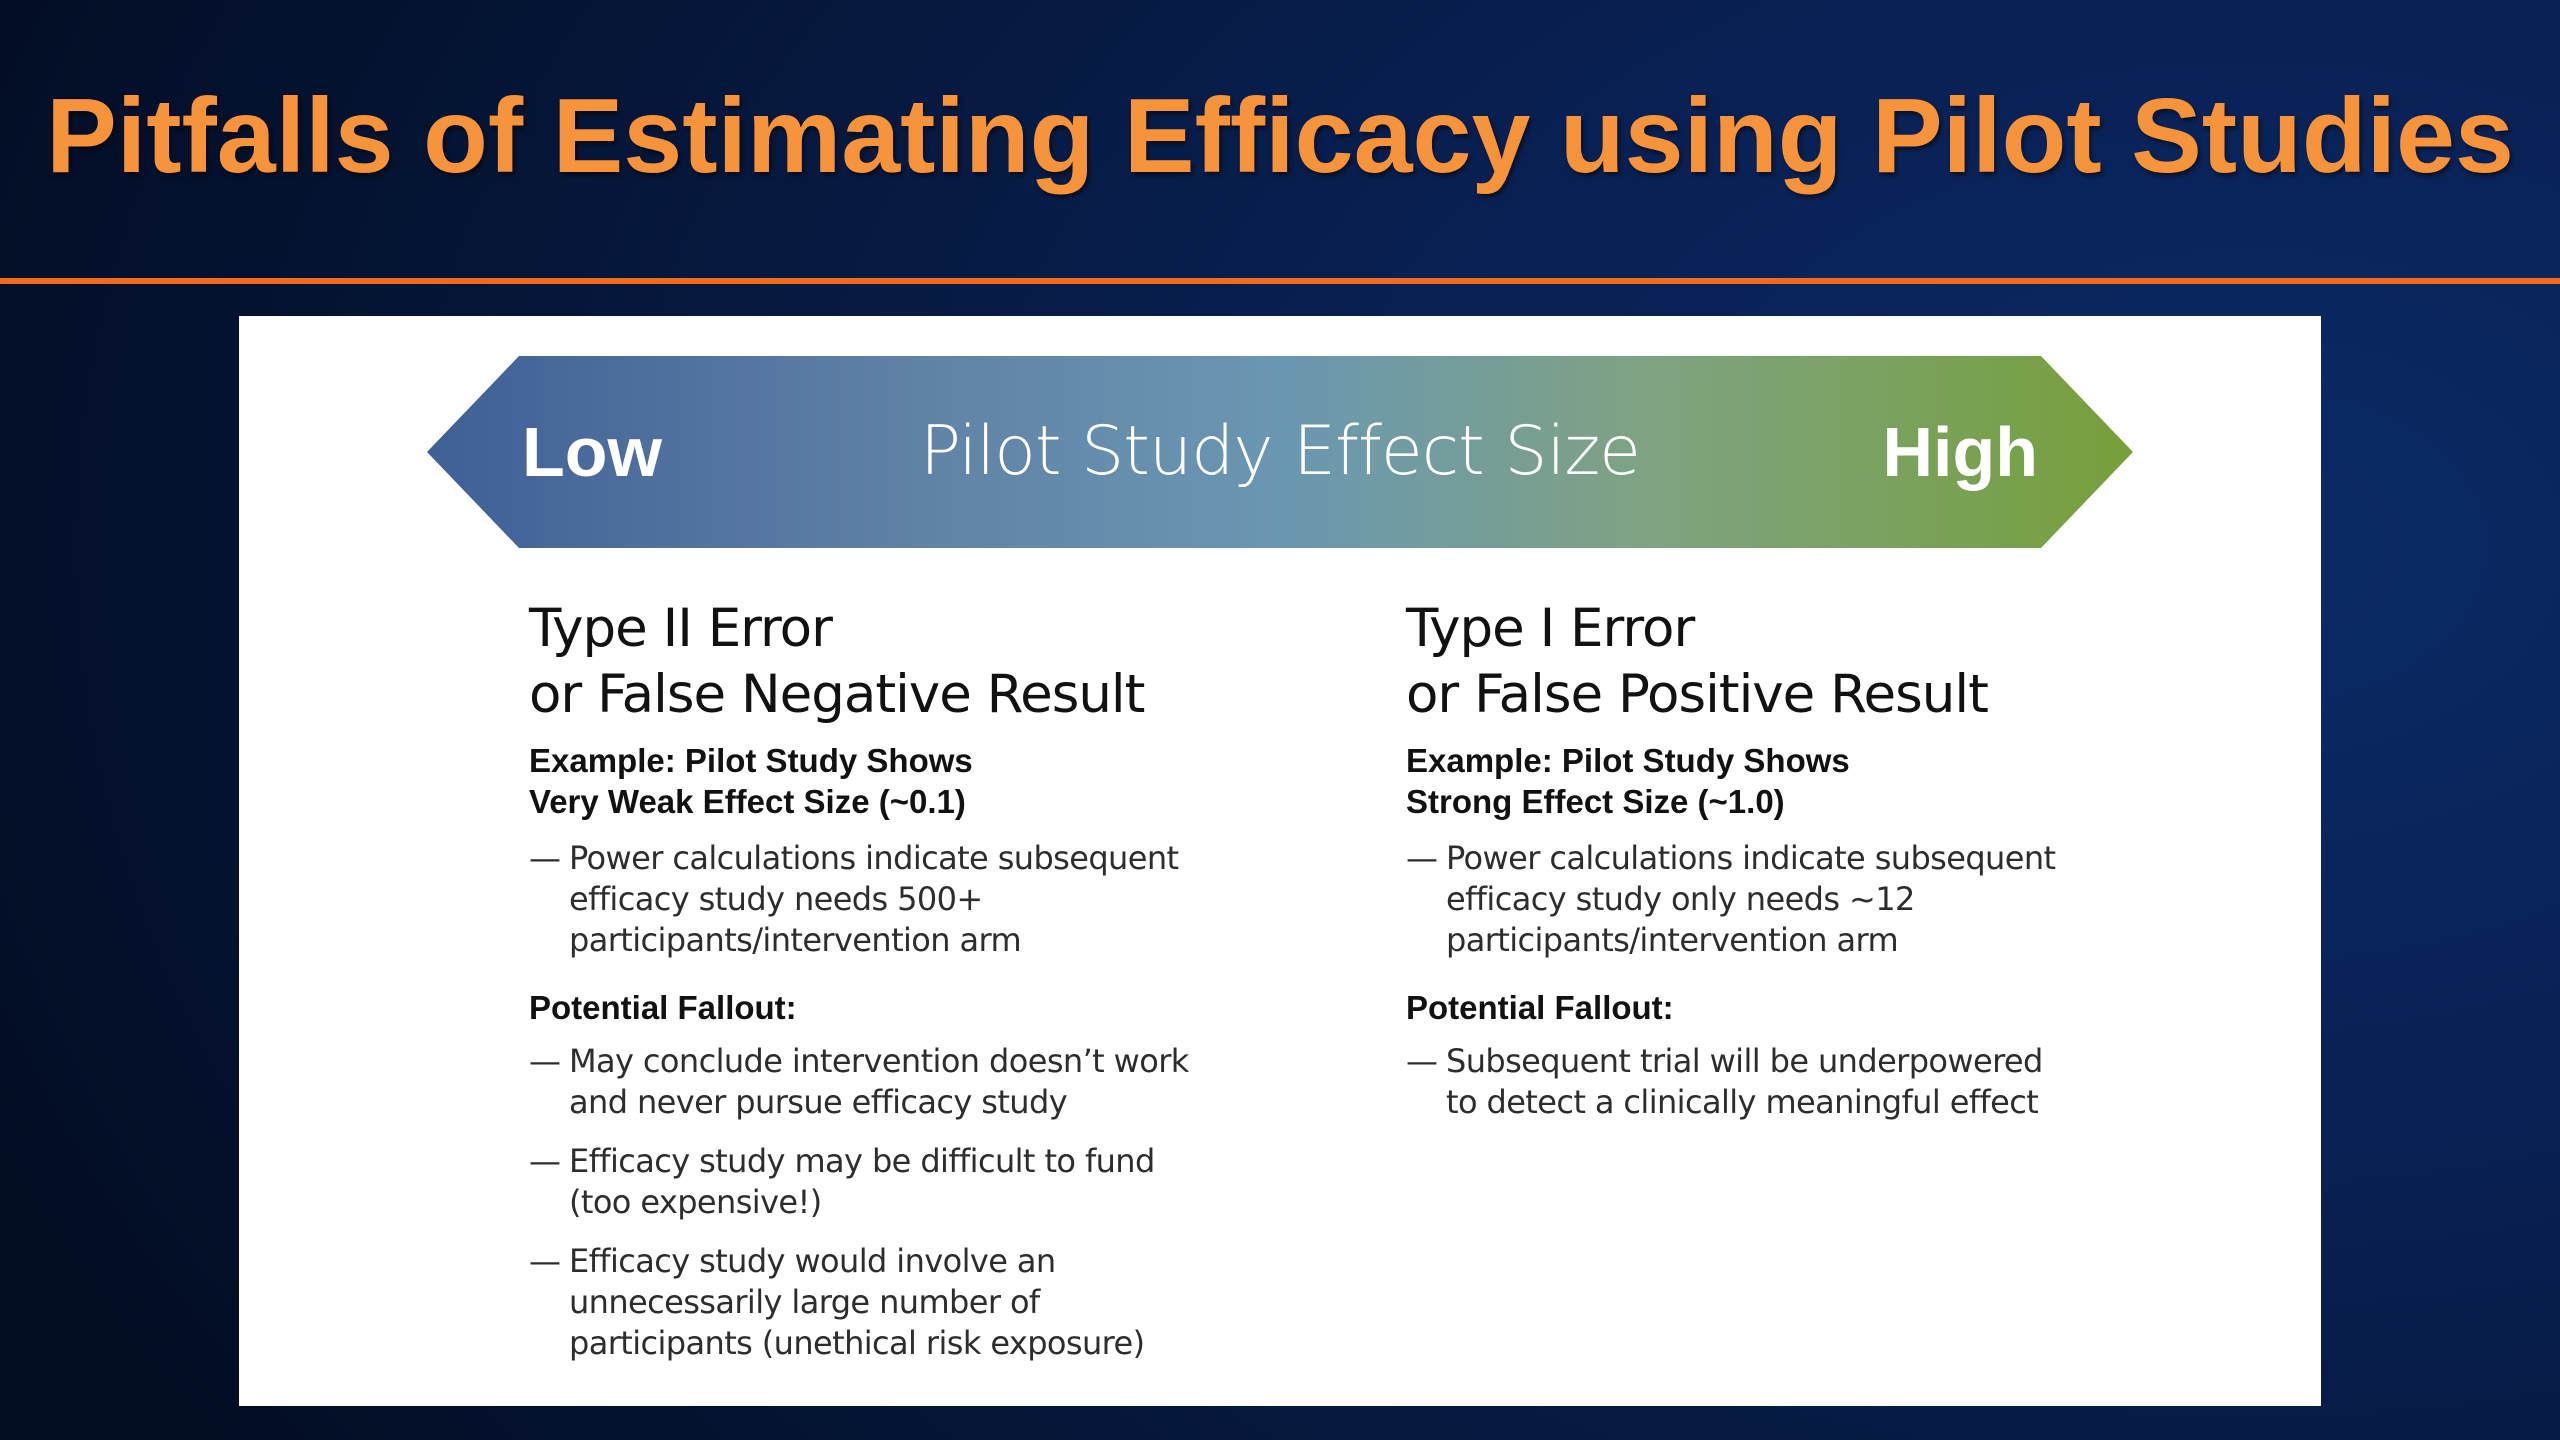 The height and width of the screenshot is (1440, 2560). What do you see at coordinates (837, 661) in the screenshot?
I see `column-heading: Type II Error or False Negative Result` at bounding box center [837, 661].